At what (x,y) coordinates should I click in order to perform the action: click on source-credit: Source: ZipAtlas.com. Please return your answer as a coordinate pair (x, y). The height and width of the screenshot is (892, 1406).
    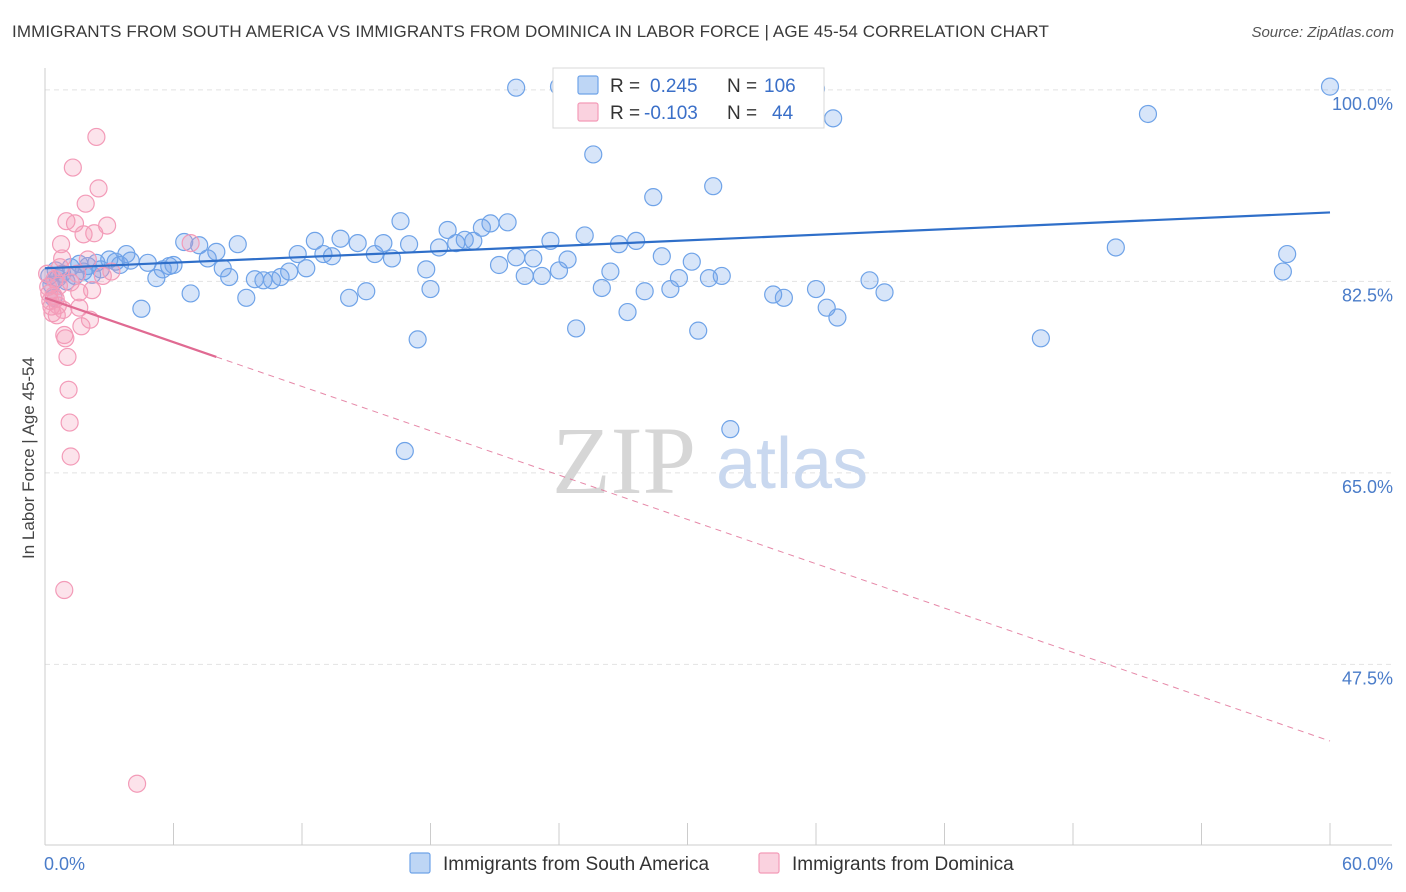
    Looking at the image, I should click on (1322, 32).